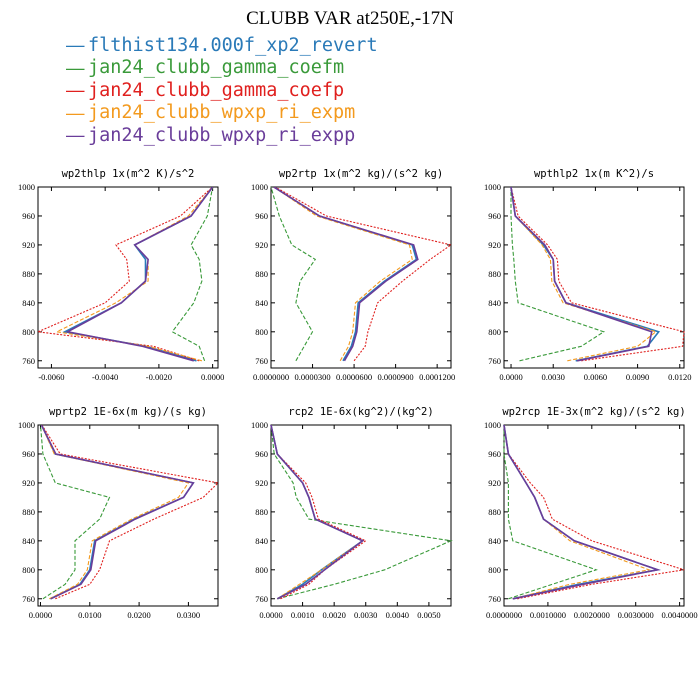 This screenshot has width=700, height=700. Describe the element at coordinates (350, 18) in the screenshot. I see `chart-title: CLUBB VAR at250E,-17N` at that location.